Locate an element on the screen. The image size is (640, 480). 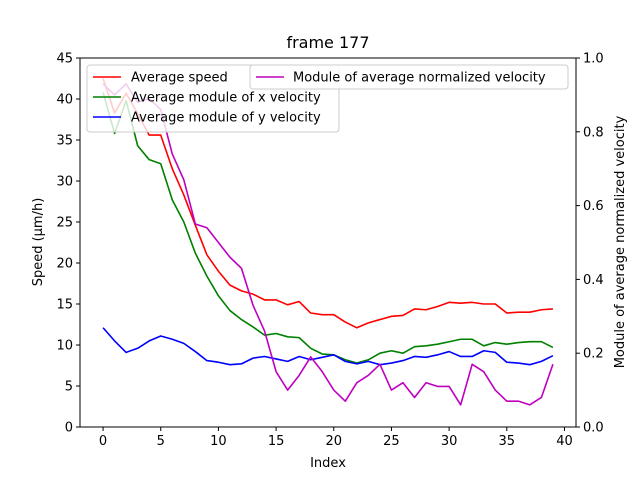
x-tick-label: 5 is located at coordinates (161, 441).